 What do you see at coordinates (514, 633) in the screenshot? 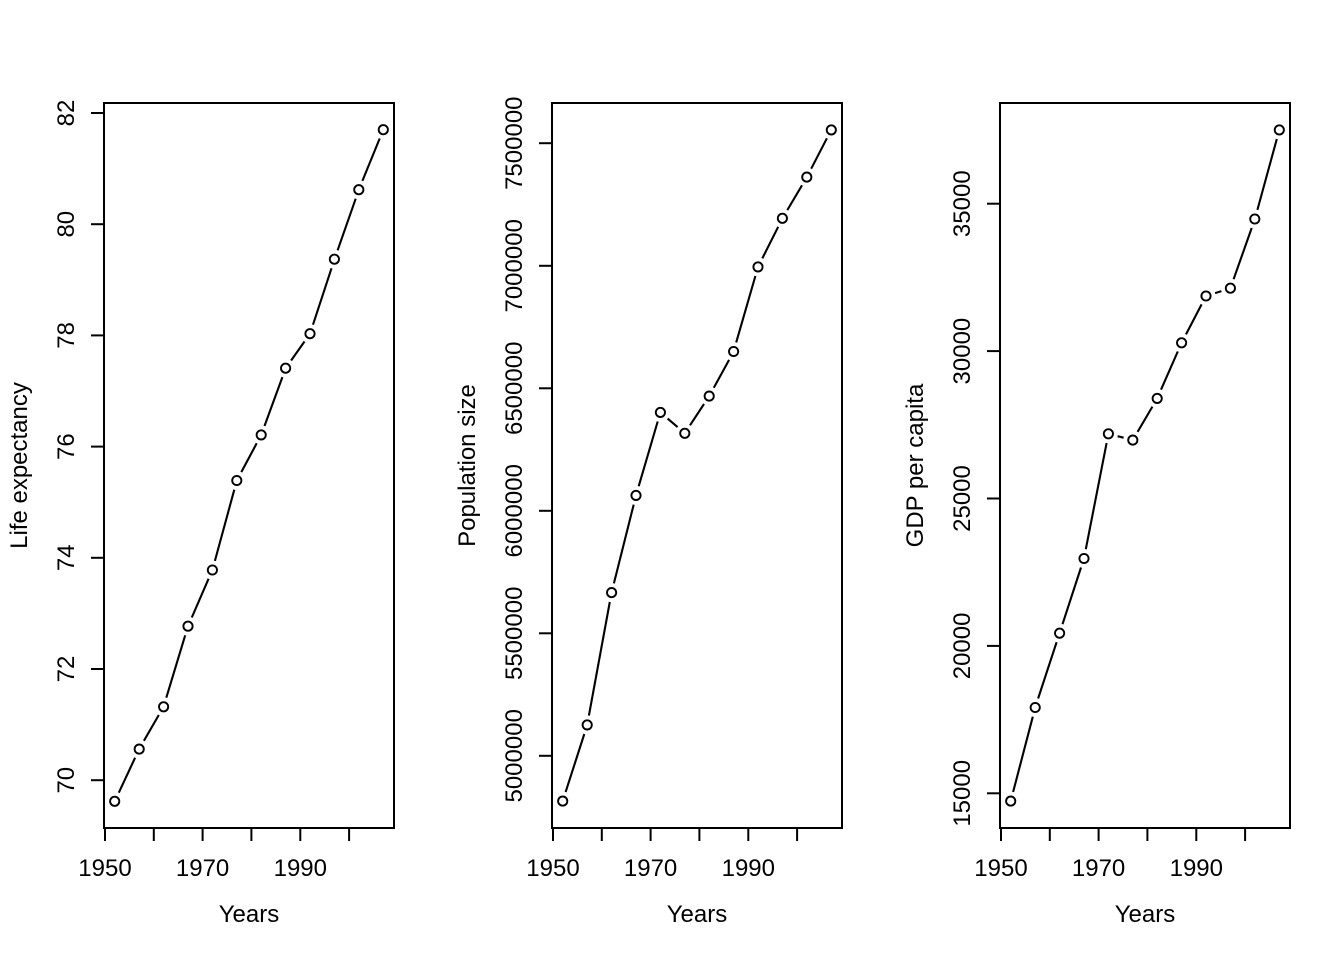
I see `y-axis-tick-label: 5500000` at bounding box center [514, 633].